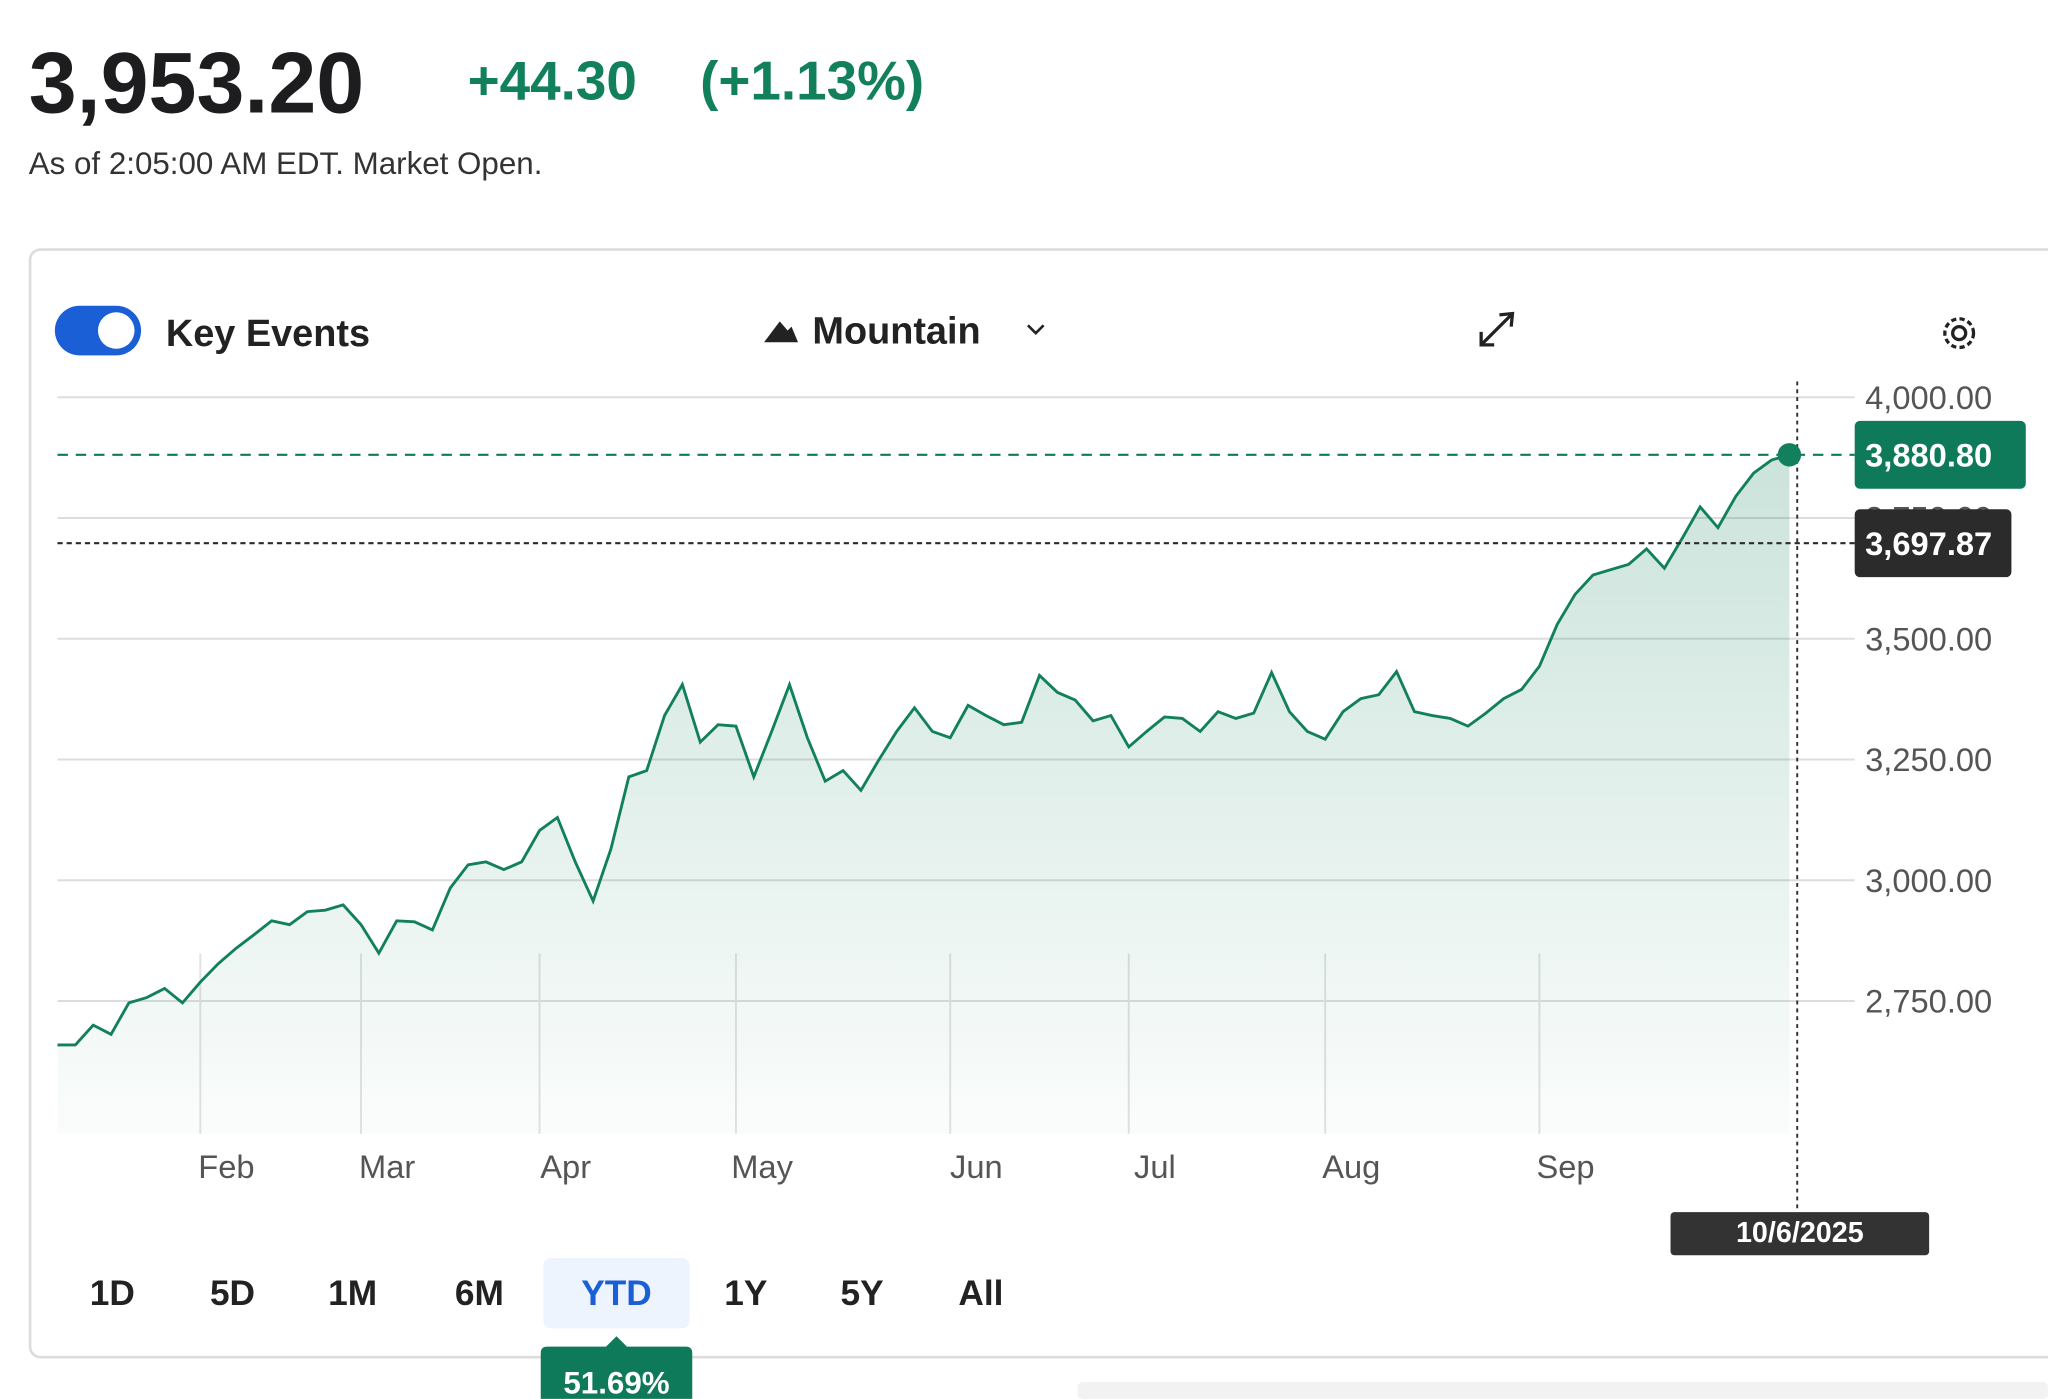 The width and height of the screenshot is (2048, 1399). What do you see at coordinates (1928, 397) in the screenshot?
I see `y-tick-label: 4,000.00` at bounding box center [1928, 397].